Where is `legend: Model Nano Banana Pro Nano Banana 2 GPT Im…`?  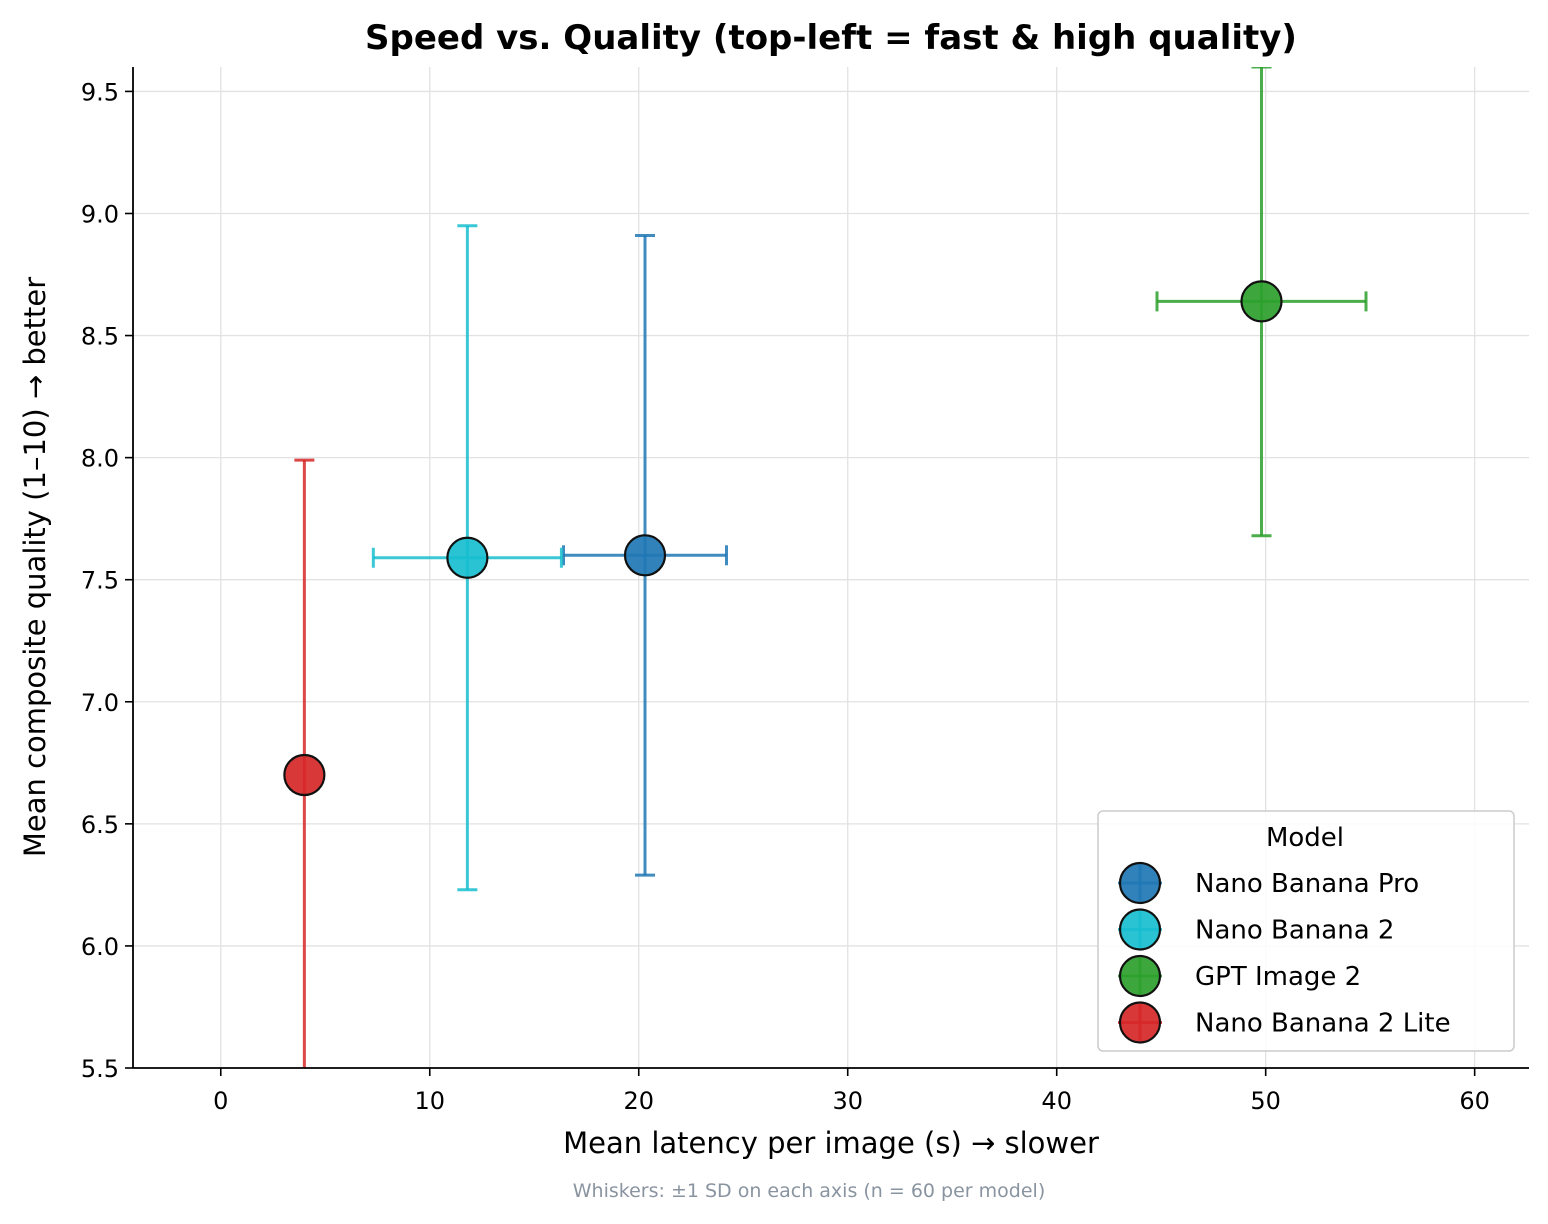
legend: Model Nano Banana Pro Nano Banana 2 GPT Im… is located at coordinates (1306, 931).